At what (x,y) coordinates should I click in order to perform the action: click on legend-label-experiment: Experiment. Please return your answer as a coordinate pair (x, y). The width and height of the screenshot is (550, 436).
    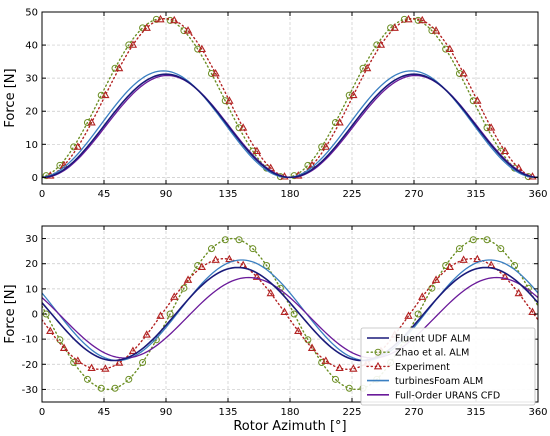
    Looking at the image, I should click on (422, 367).